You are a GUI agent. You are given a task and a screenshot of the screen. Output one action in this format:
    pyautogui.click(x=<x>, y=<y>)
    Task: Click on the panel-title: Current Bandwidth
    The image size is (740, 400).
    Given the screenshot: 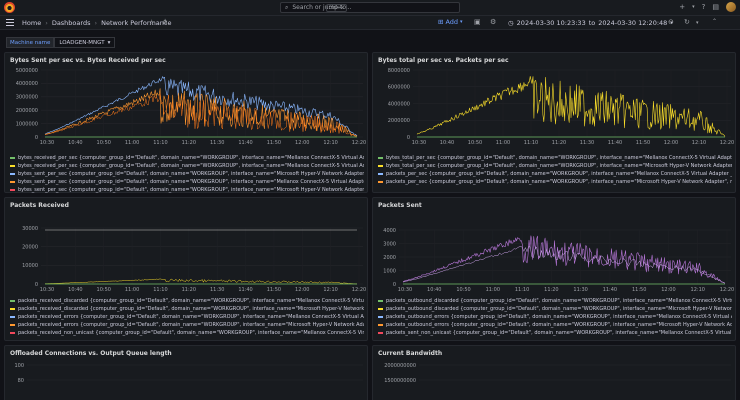 What is the action you would take?
    pyautogui.click(x=410, y=353)
    